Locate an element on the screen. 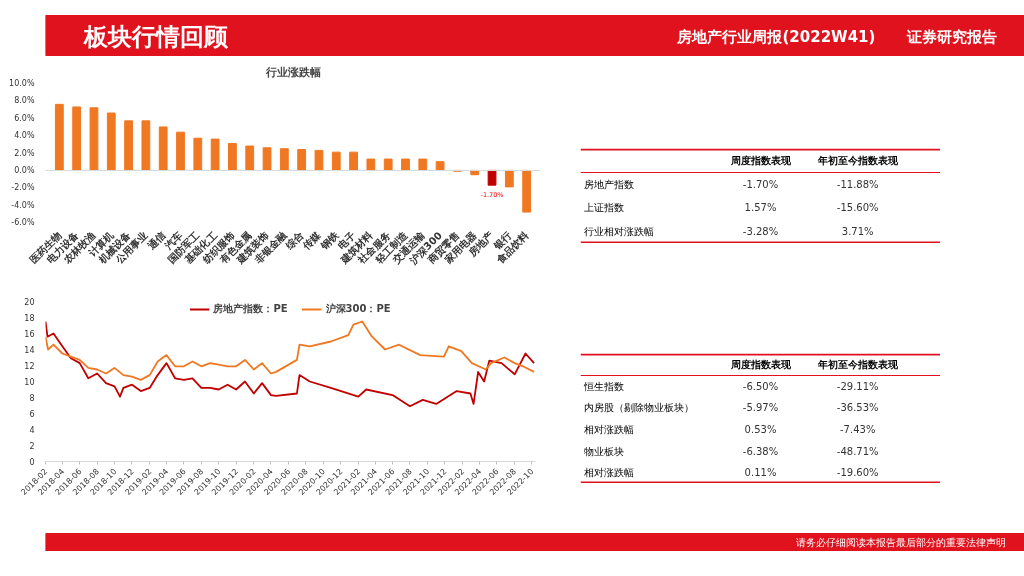  y-tick-label: 4 is located at coordinates (32, 430).